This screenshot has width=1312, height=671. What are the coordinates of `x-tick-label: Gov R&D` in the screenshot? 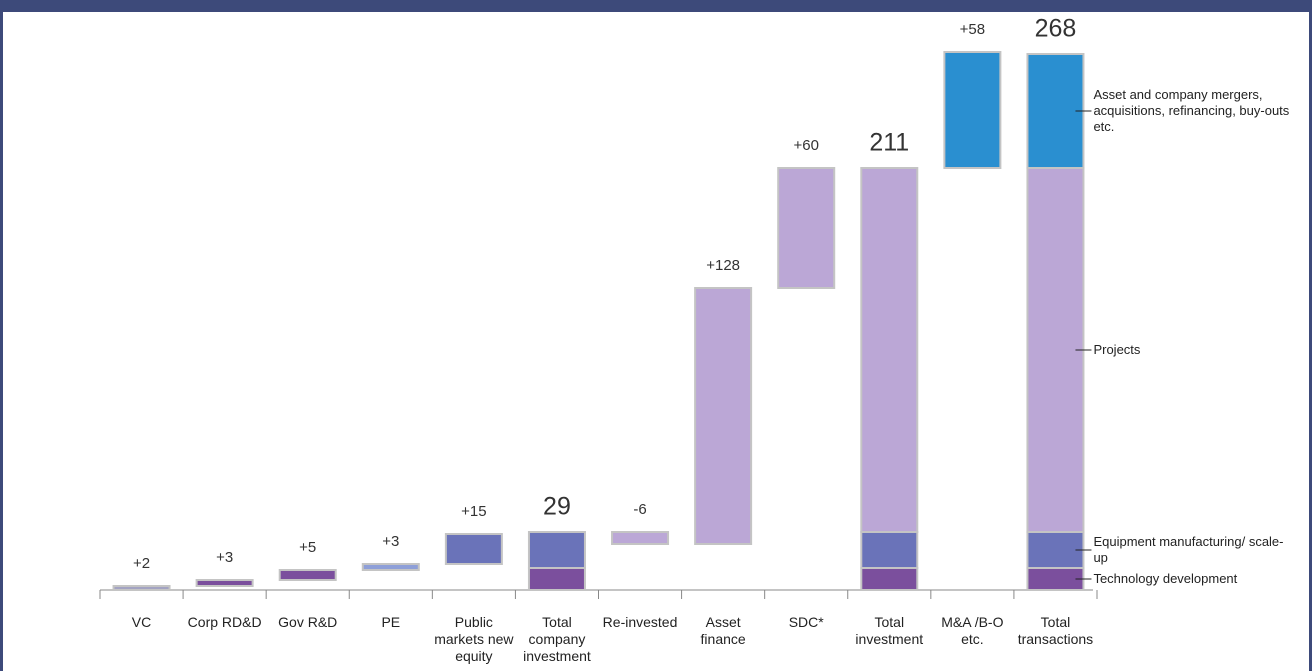 It's located at (308, 622).